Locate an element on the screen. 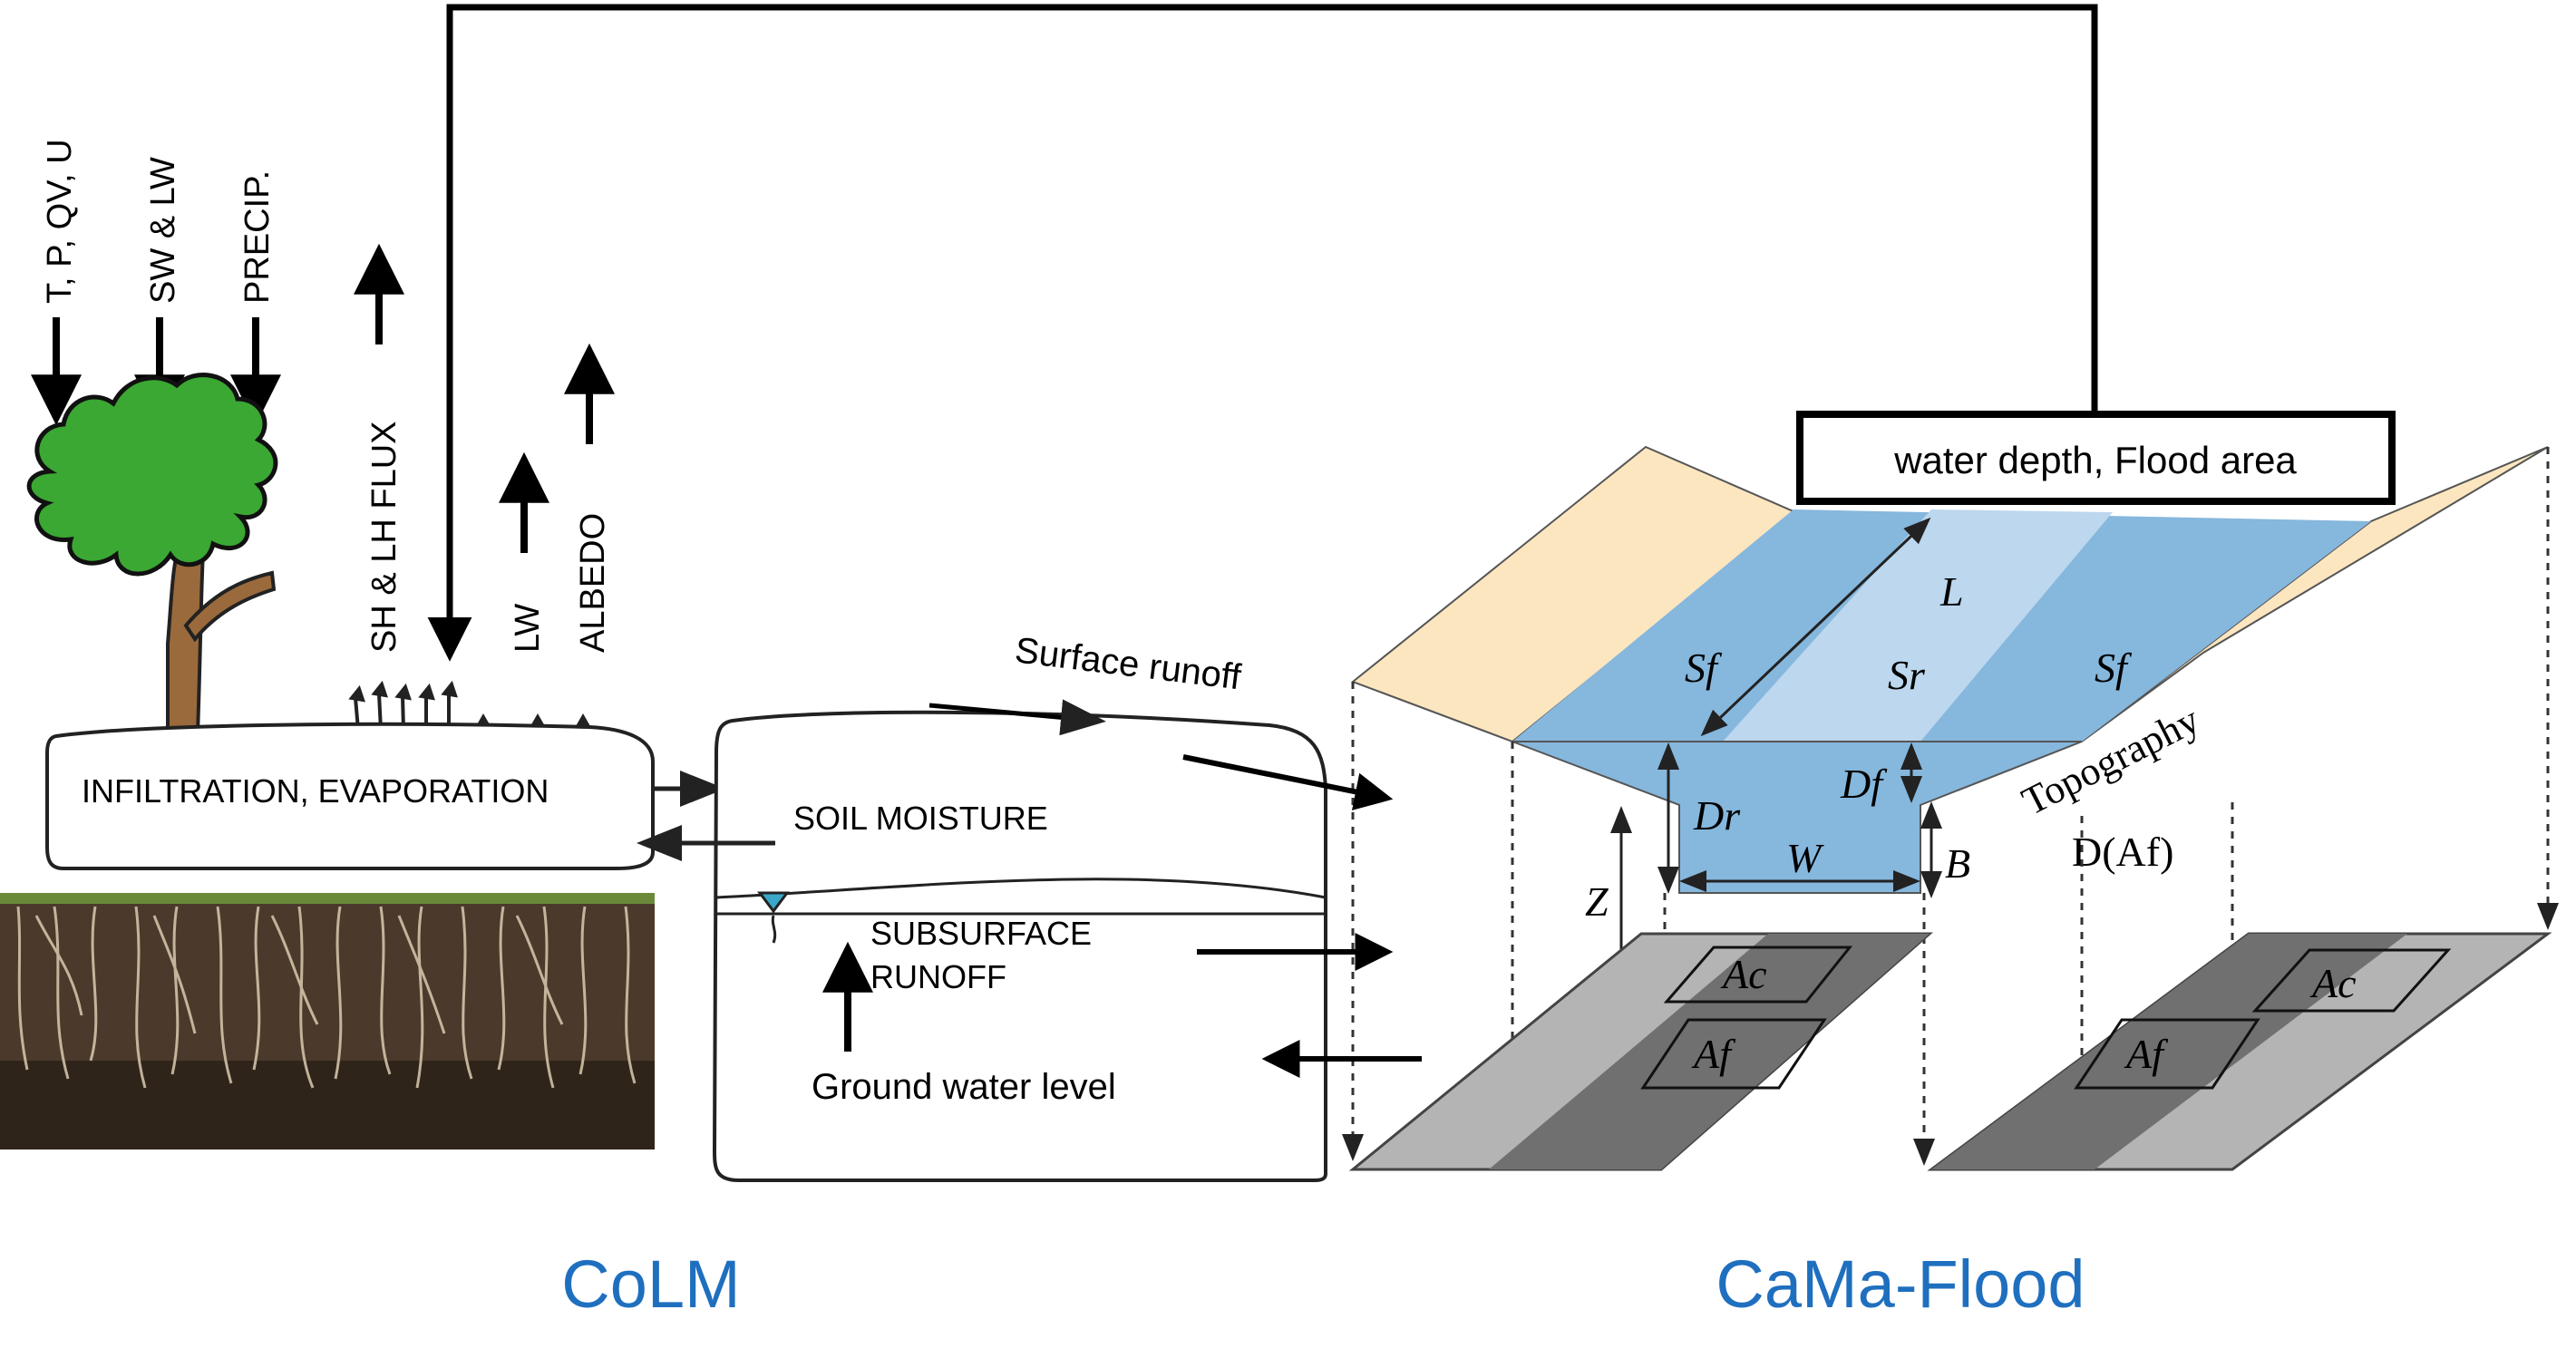 The height and width of the screenshot is (1358, 2576). tree-illustration is located at coordinates (152, 570).